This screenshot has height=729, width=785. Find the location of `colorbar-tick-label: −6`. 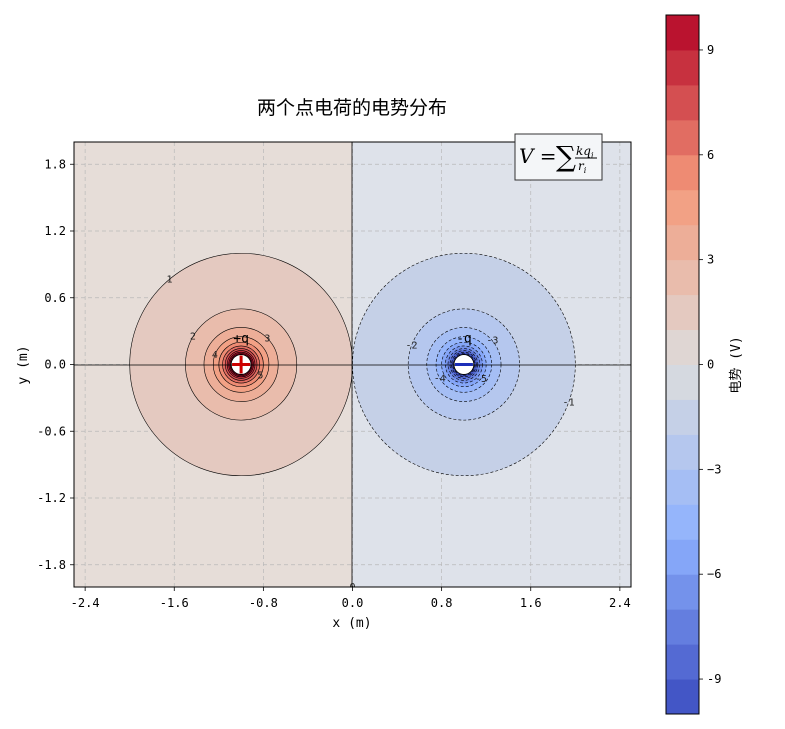

colorbar-tick-label: −6 is located at coordinates (714, 574).